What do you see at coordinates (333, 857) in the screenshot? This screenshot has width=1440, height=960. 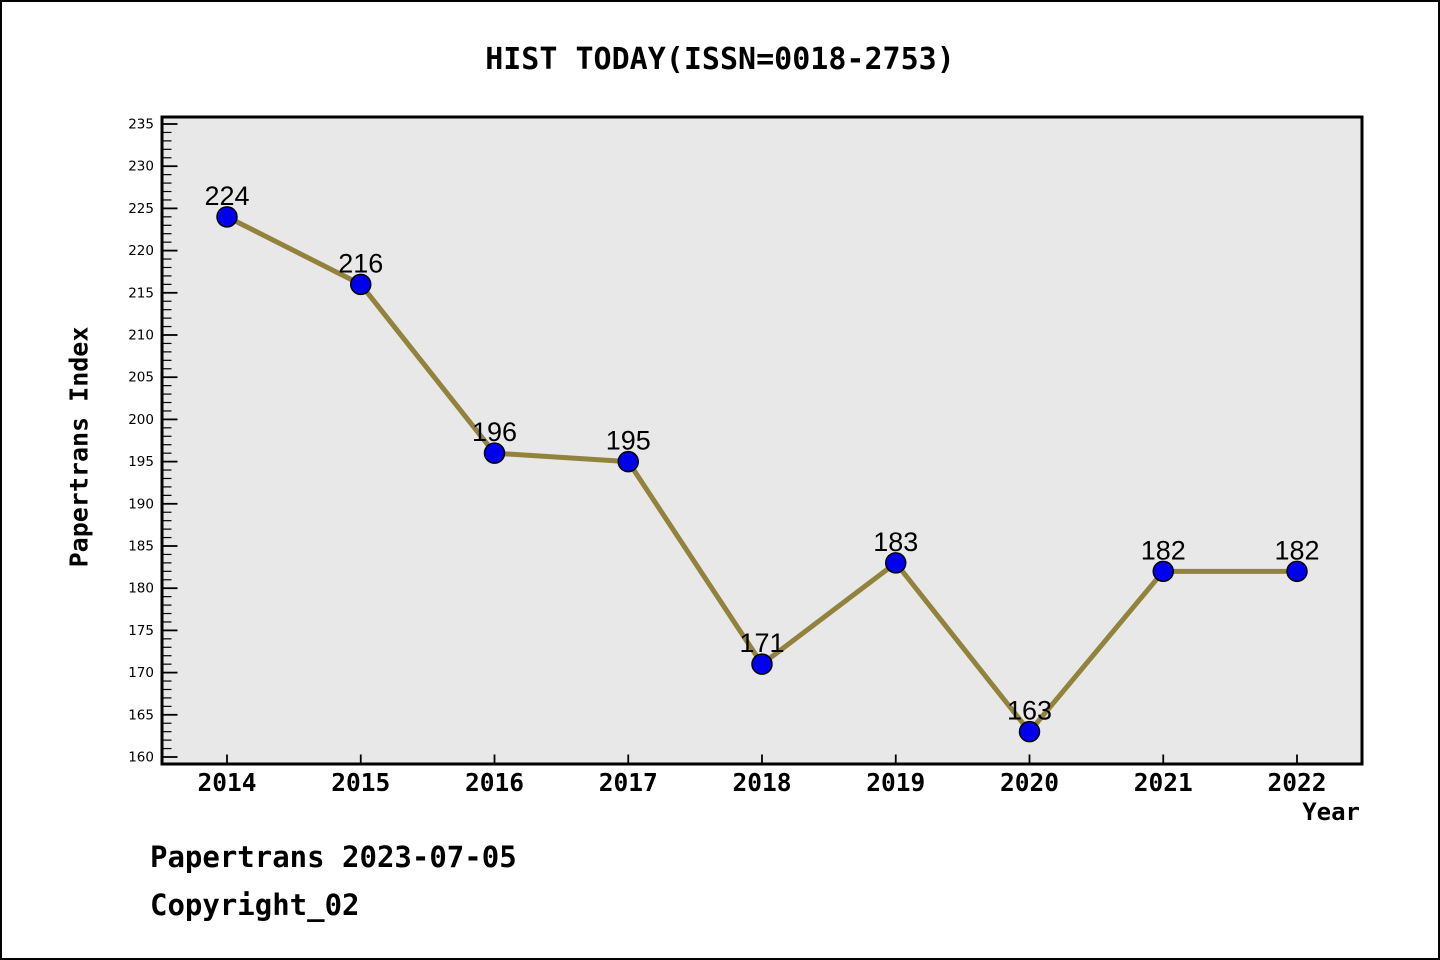 I see `footer-attribution: Papertrans 2023-07-05` at bounding box center [333, 857].